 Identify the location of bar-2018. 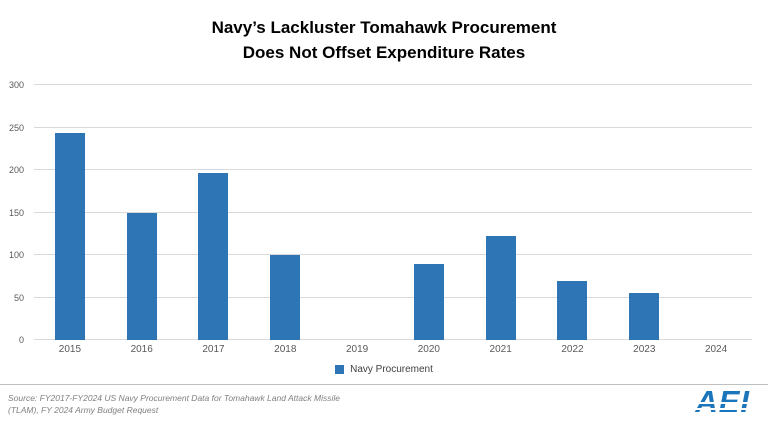
(285, 297).